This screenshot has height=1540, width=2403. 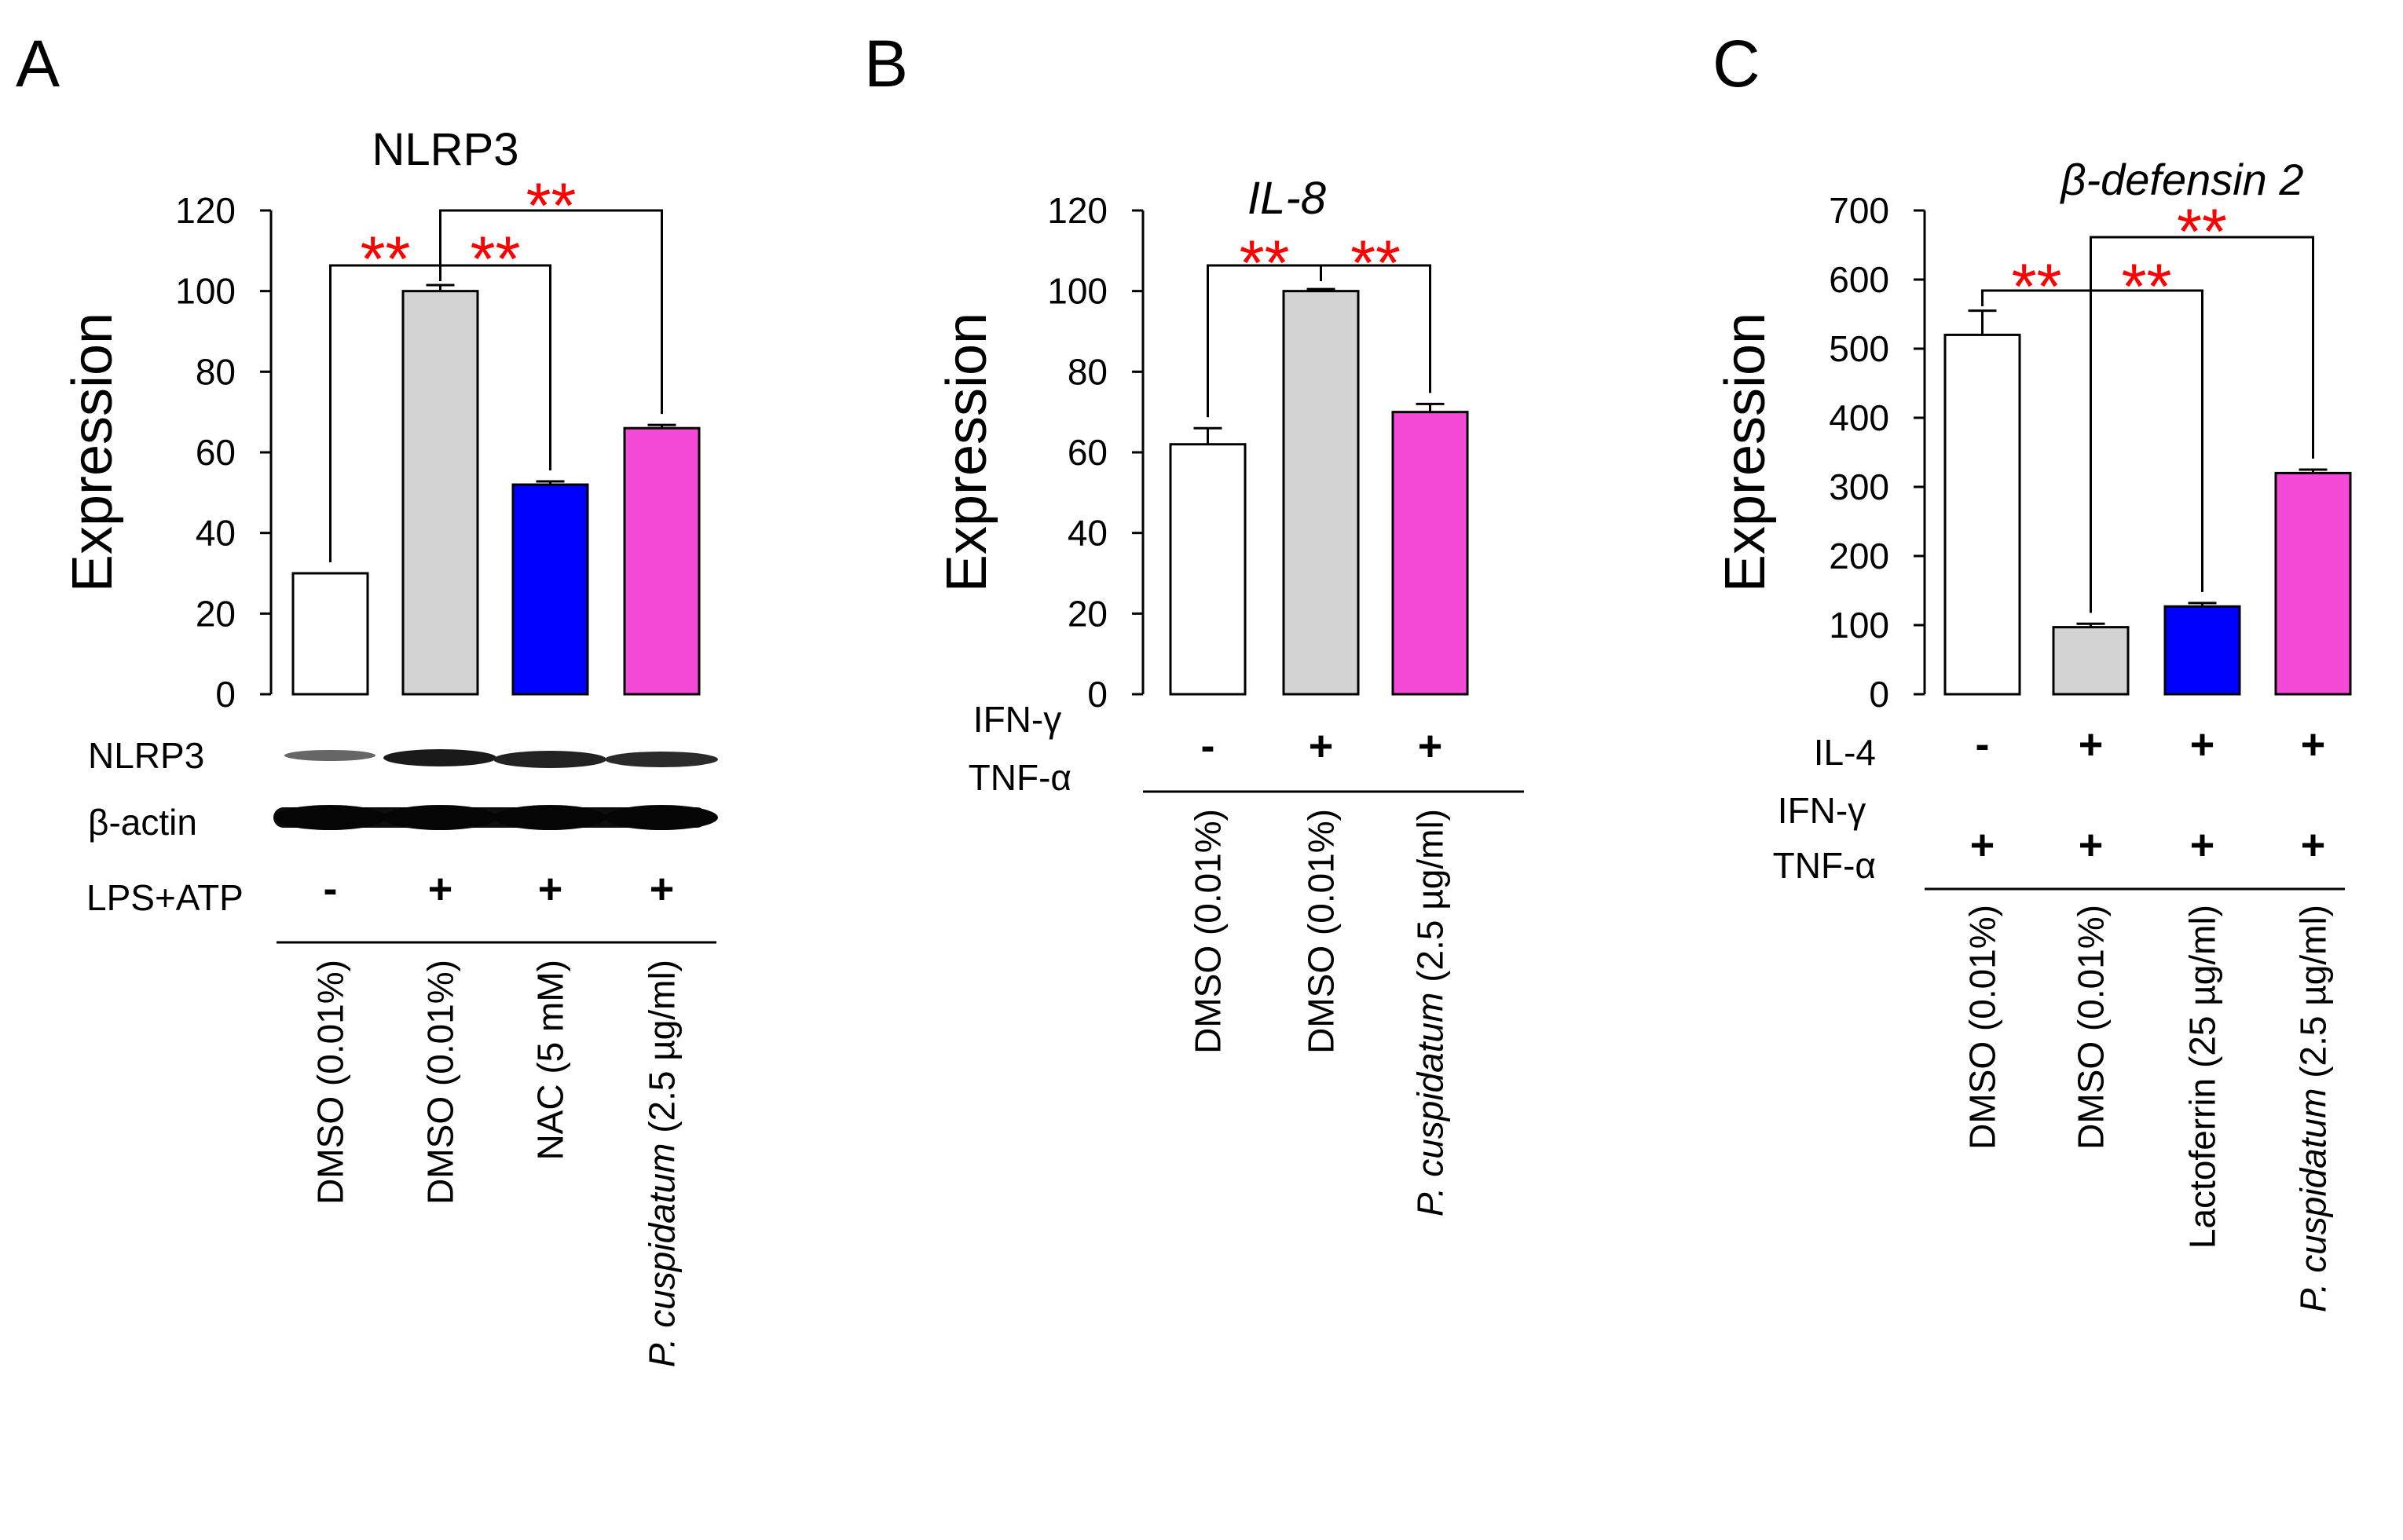 What do you see at coordinates (1208, 746) in the screenshot?
I see `panel-b-treatment-sign: -` at bounding box center [1208, 746].